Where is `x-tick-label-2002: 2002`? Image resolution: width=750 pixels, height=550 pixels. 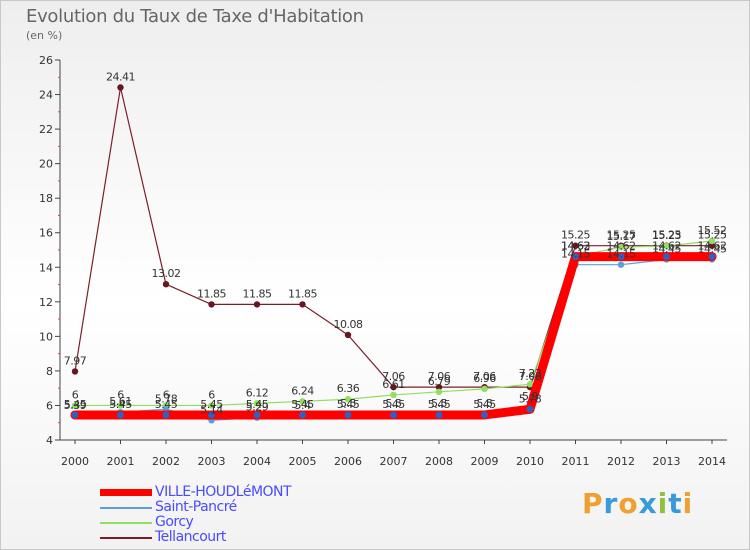 x-tick-label-2002: 2002 is located at coordinates (166, 461).